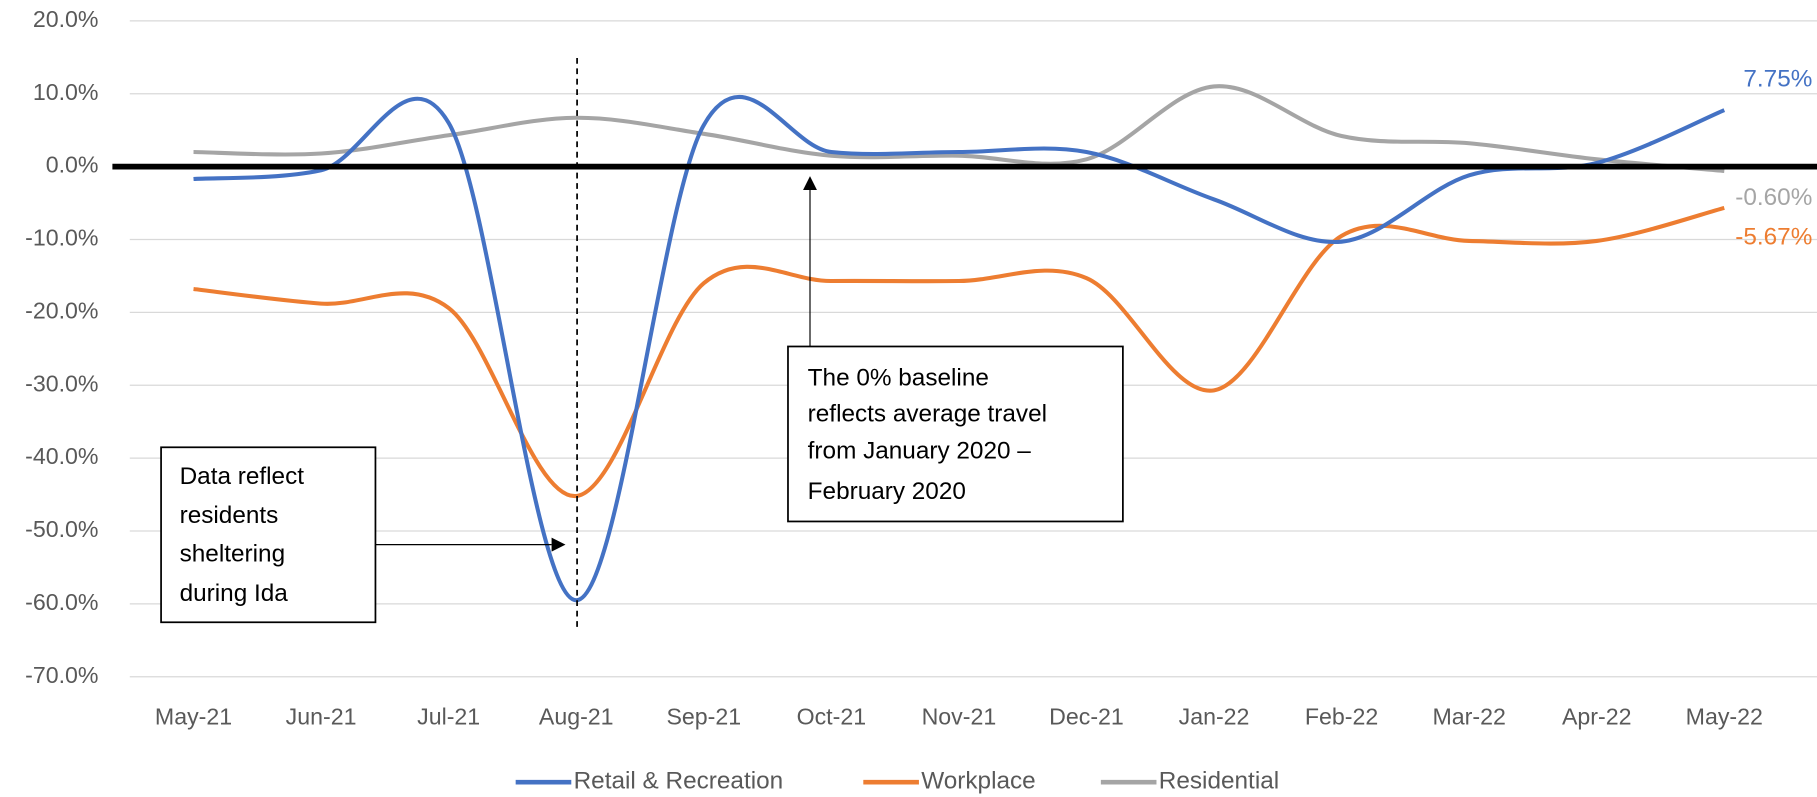  I want to click on callout-text: from January 2020 –, so click(920, 450).